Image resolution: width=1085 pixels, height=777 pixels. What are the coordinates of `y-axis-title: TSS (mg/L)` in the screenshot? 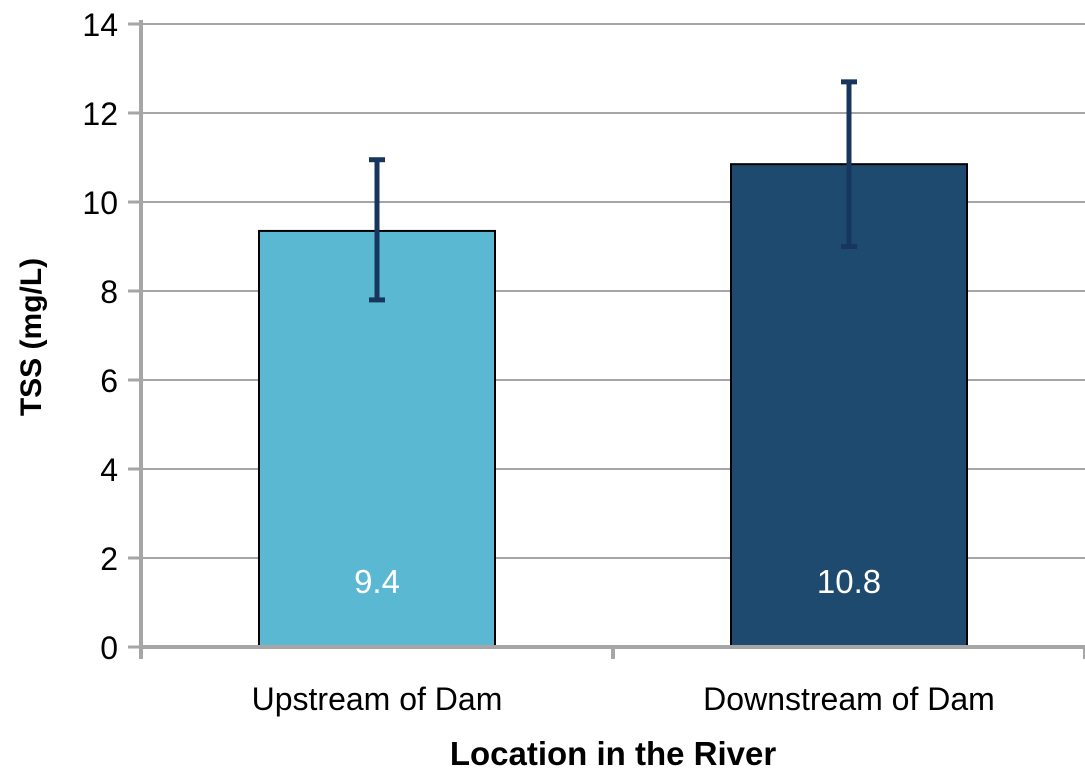 It's located at (31, 337).